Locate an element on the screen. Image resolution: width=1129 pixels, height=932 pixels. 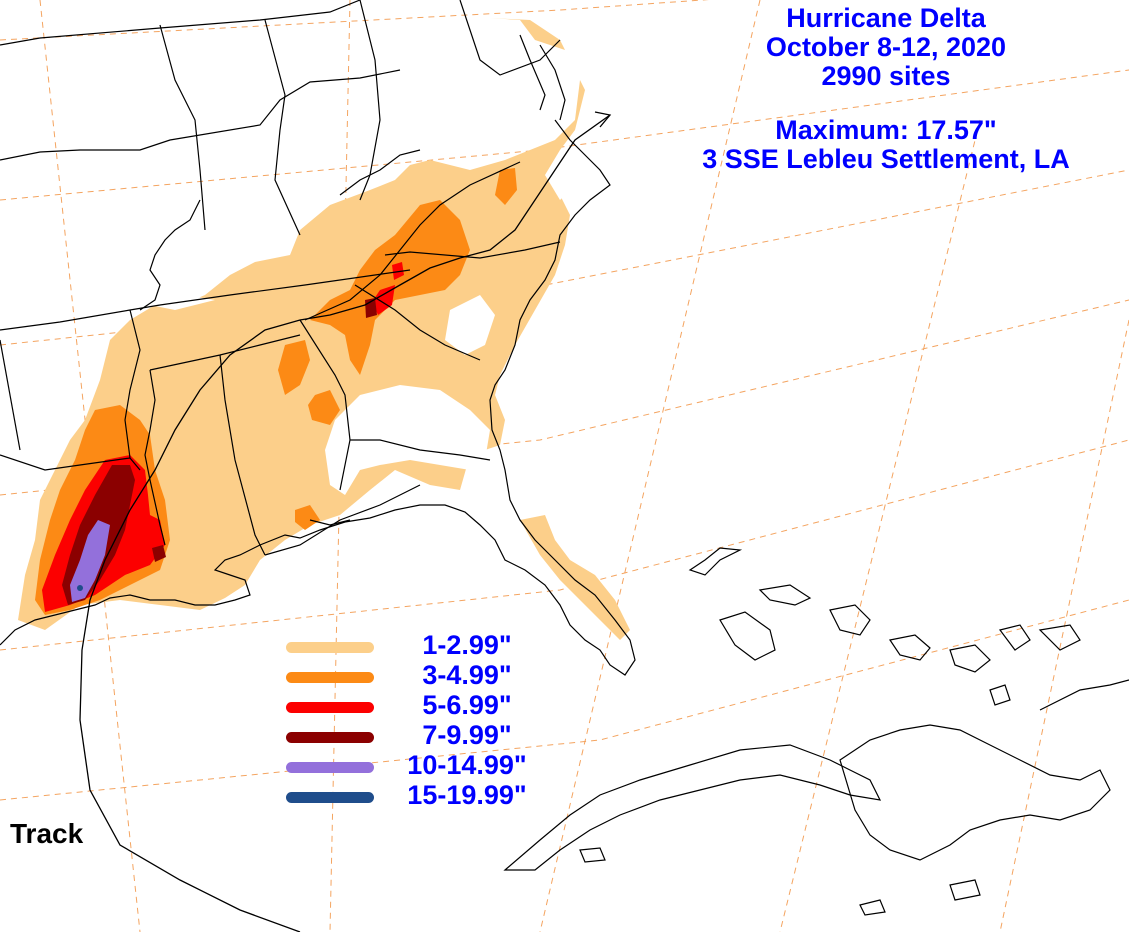
track-label: Track is located at coordinates (47, 833).